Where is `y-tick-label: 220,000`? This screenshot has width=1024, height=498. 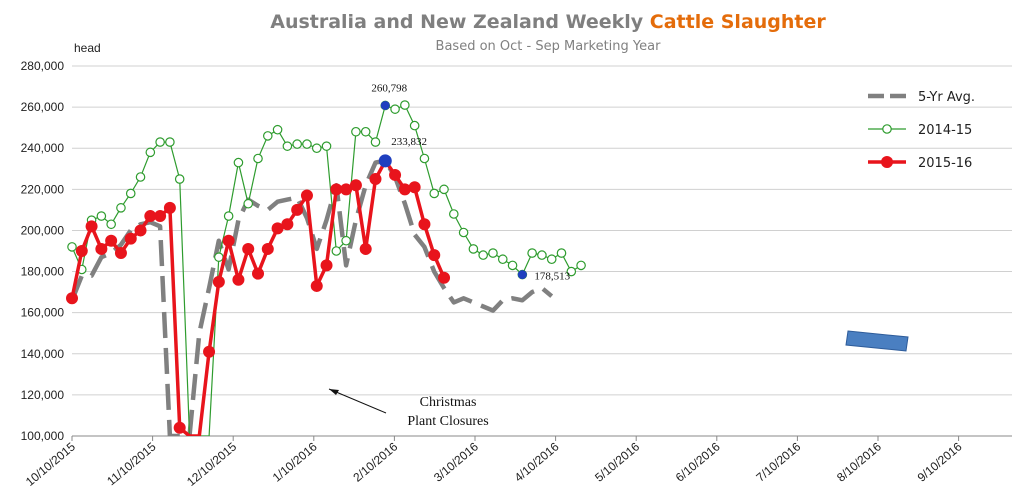 y-tick-label: 220,000 is located at coordinates (43, 189).